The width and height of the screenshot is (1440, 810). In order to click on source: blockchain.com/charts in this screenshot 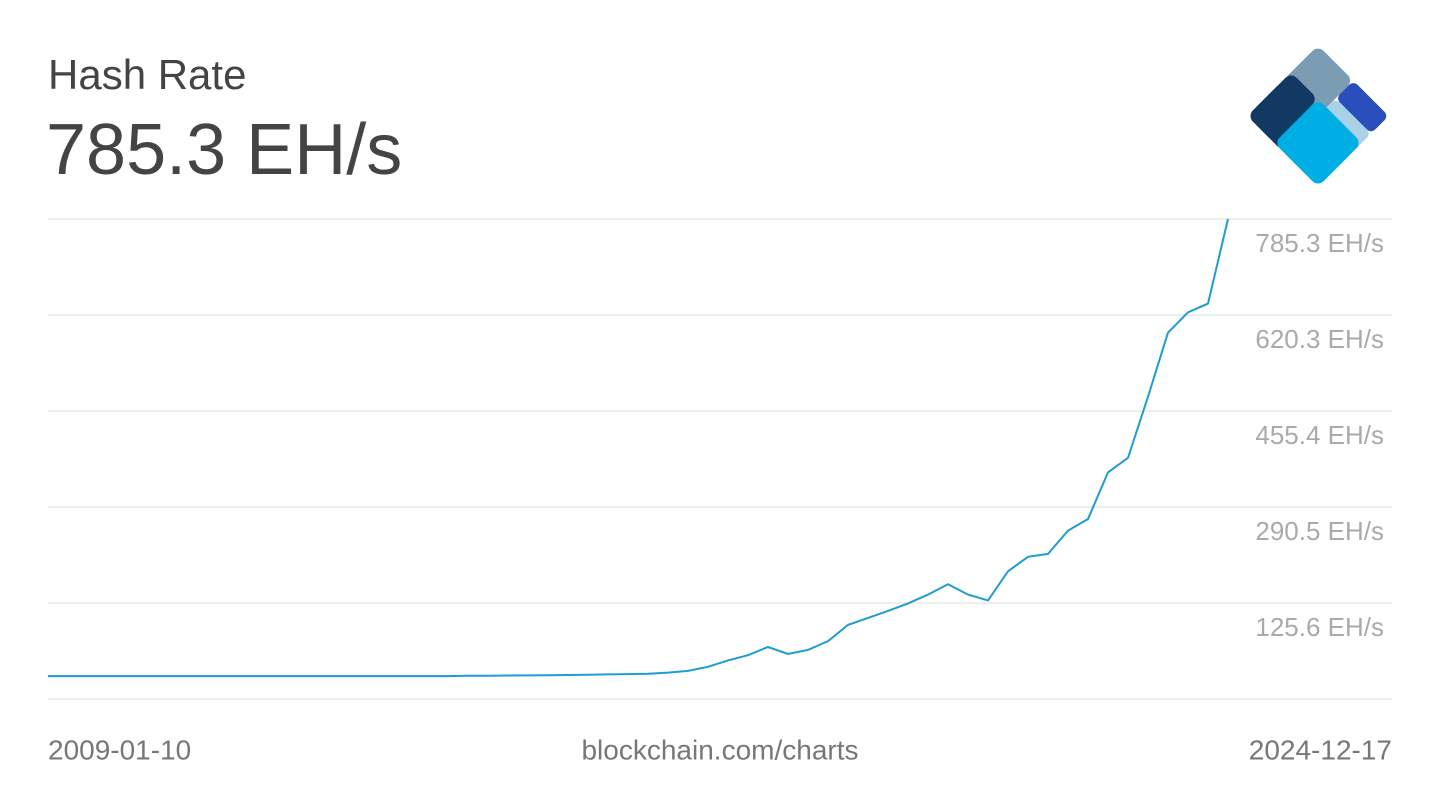, I will do `click(719, 749)`.